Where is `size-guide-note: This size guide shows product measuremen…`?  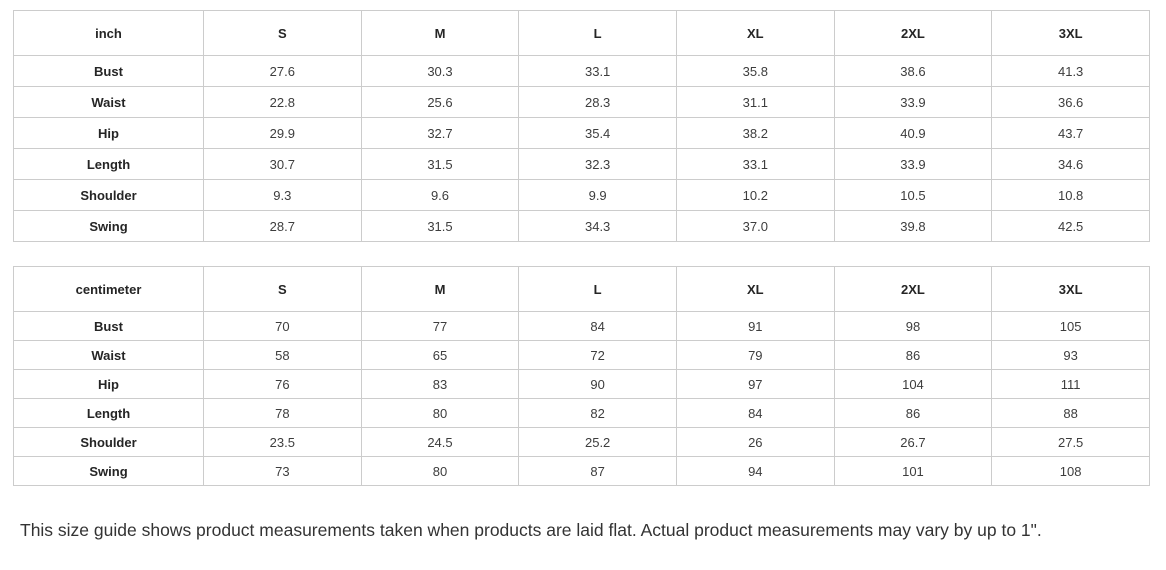
size-guide-note: This size guide shows product measuremen… is located at coordinates (531, 530).